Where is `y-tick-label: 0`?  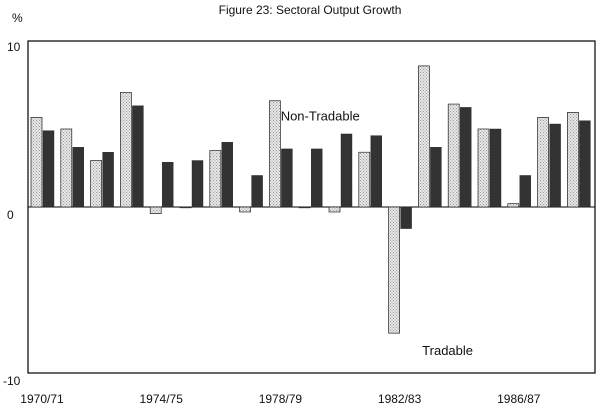
y-tick-label: 0 is located at coordinates (10, 215).